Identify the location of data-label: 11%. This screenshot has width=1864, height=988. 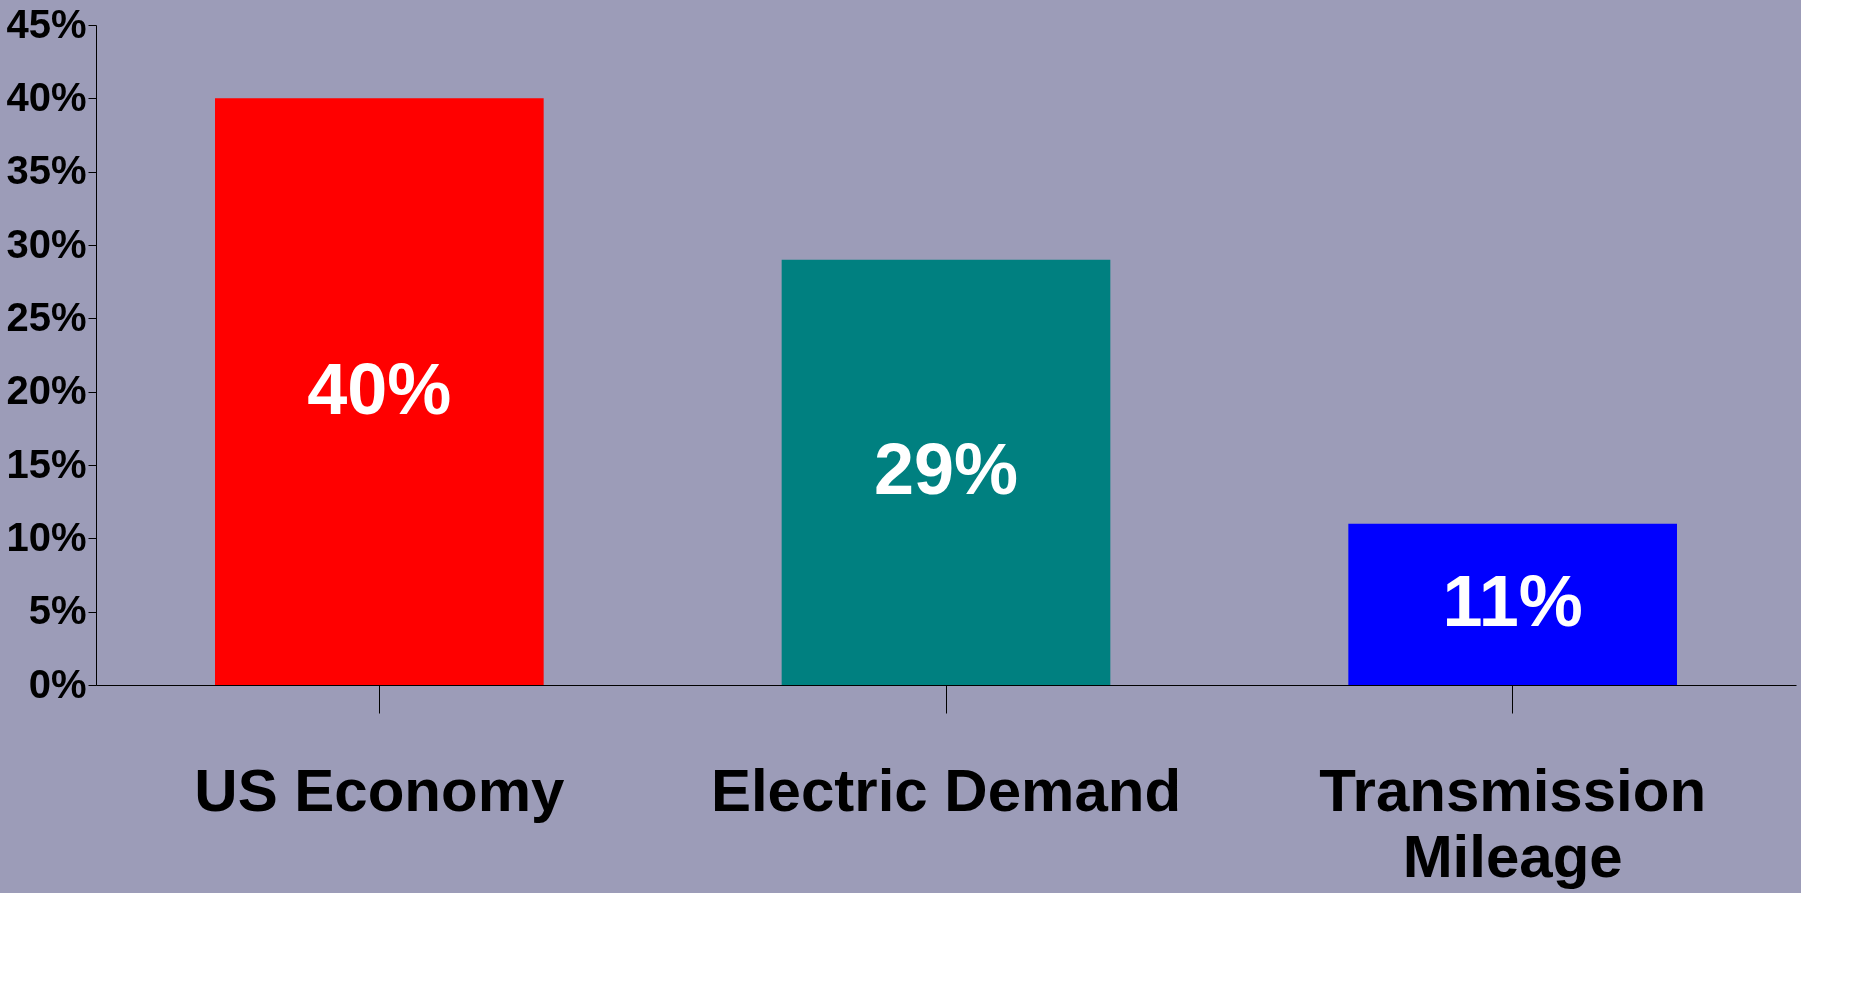
(1512, 601).